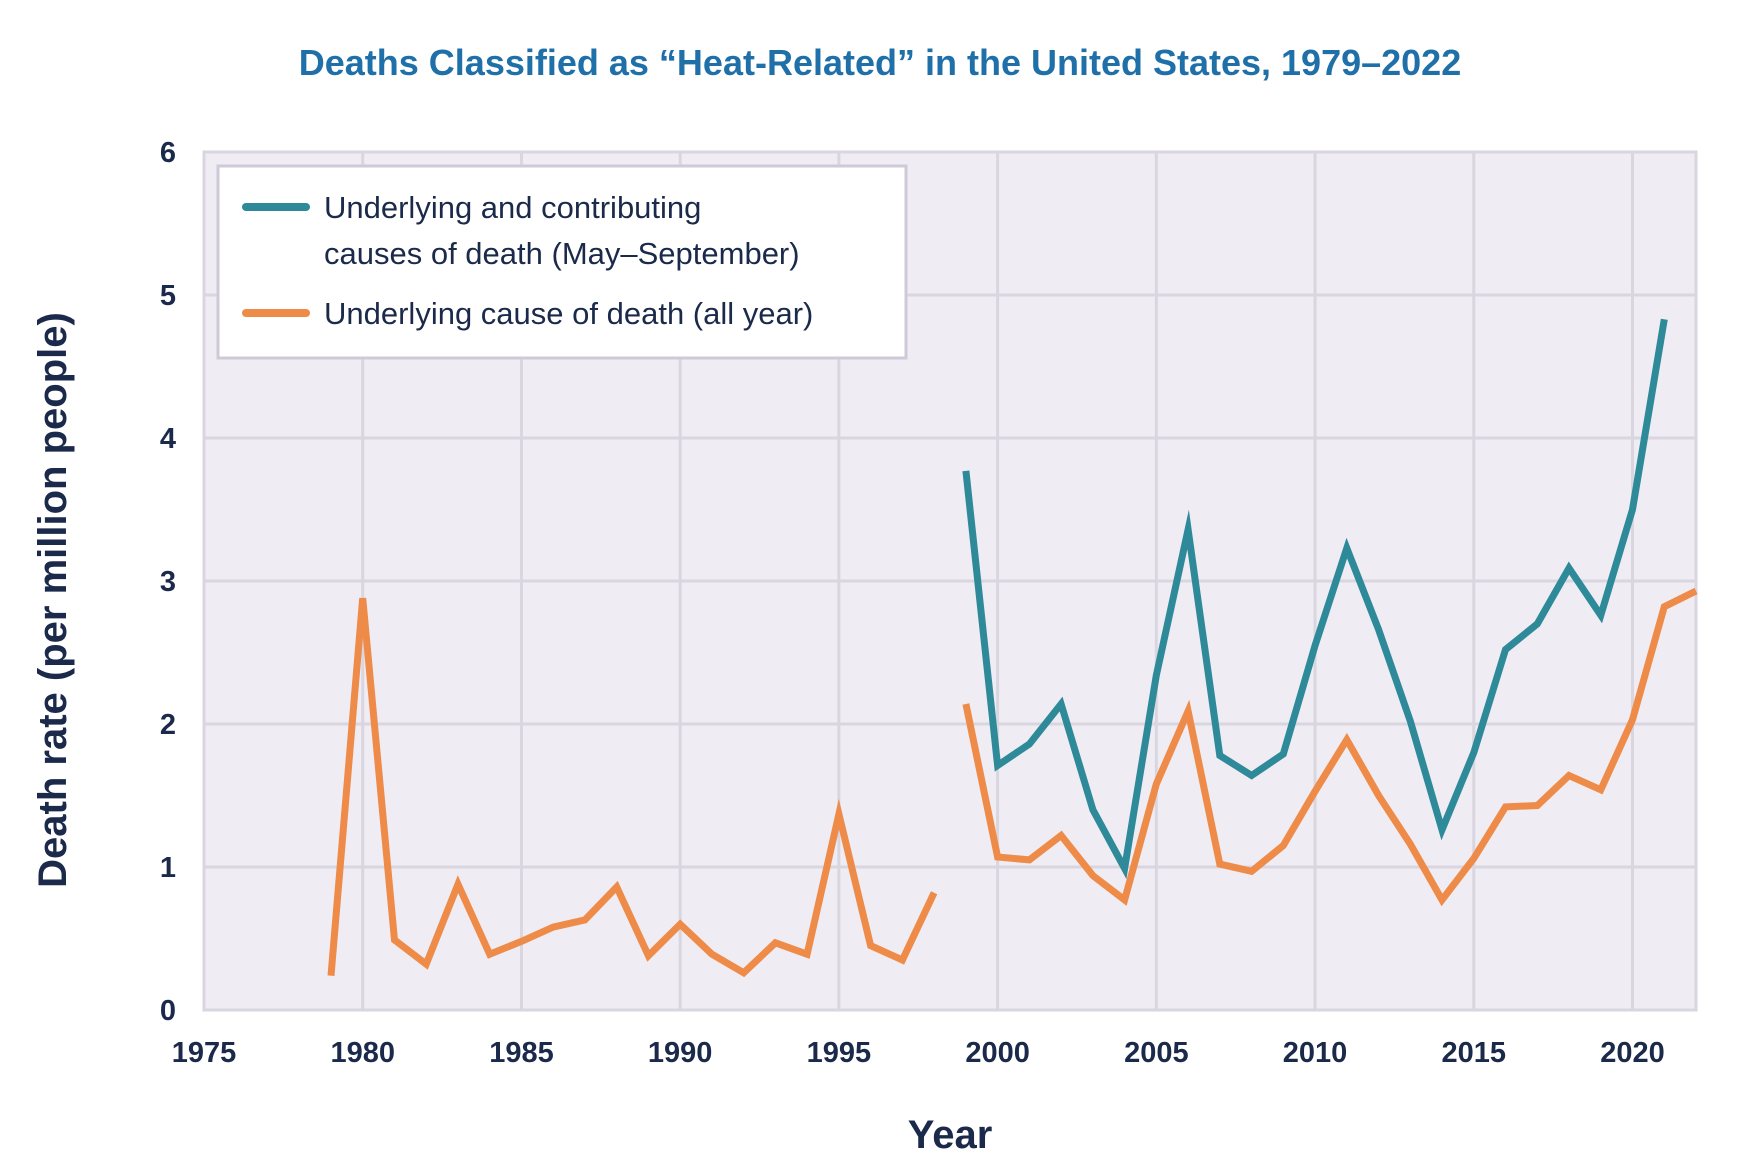  I want to click on y-tick-labels: 0 1 2 3 4 5 6, so click(168, 582).